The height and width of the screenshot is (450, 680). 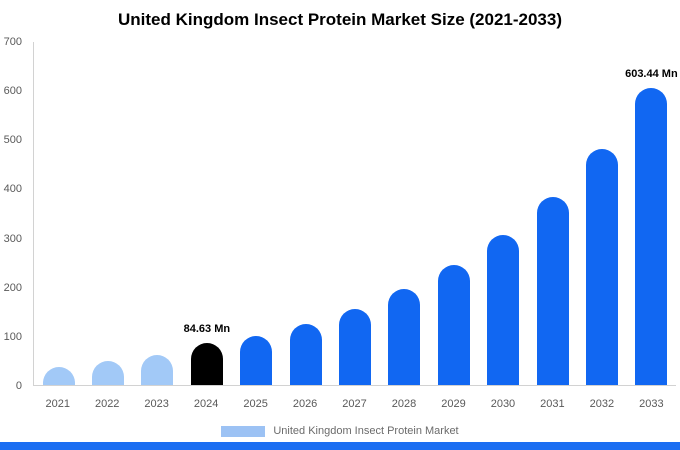 I want to click on bar-2026, so click(x=305, y=354).